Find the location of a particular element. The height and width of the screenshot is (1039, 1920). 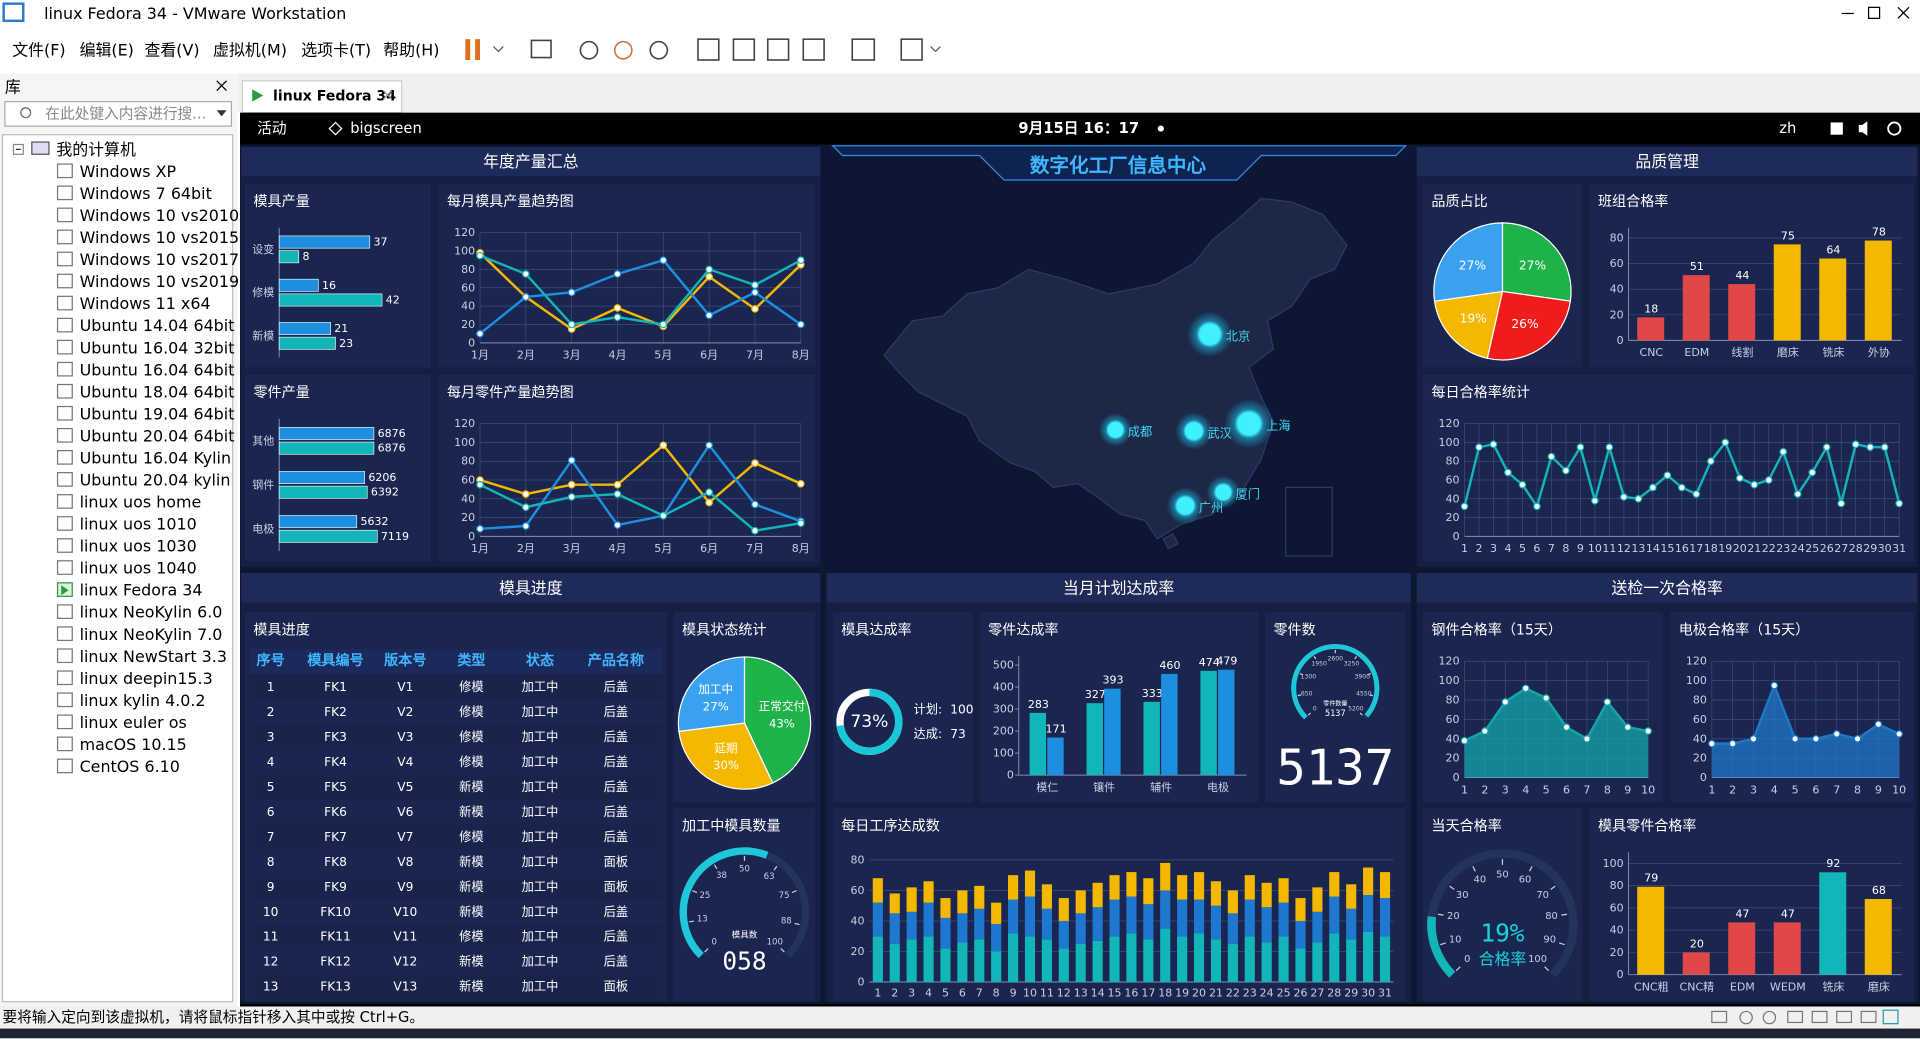

vm-item: Ubuntu 16.04 32bit is located at coordinates (157, 347).